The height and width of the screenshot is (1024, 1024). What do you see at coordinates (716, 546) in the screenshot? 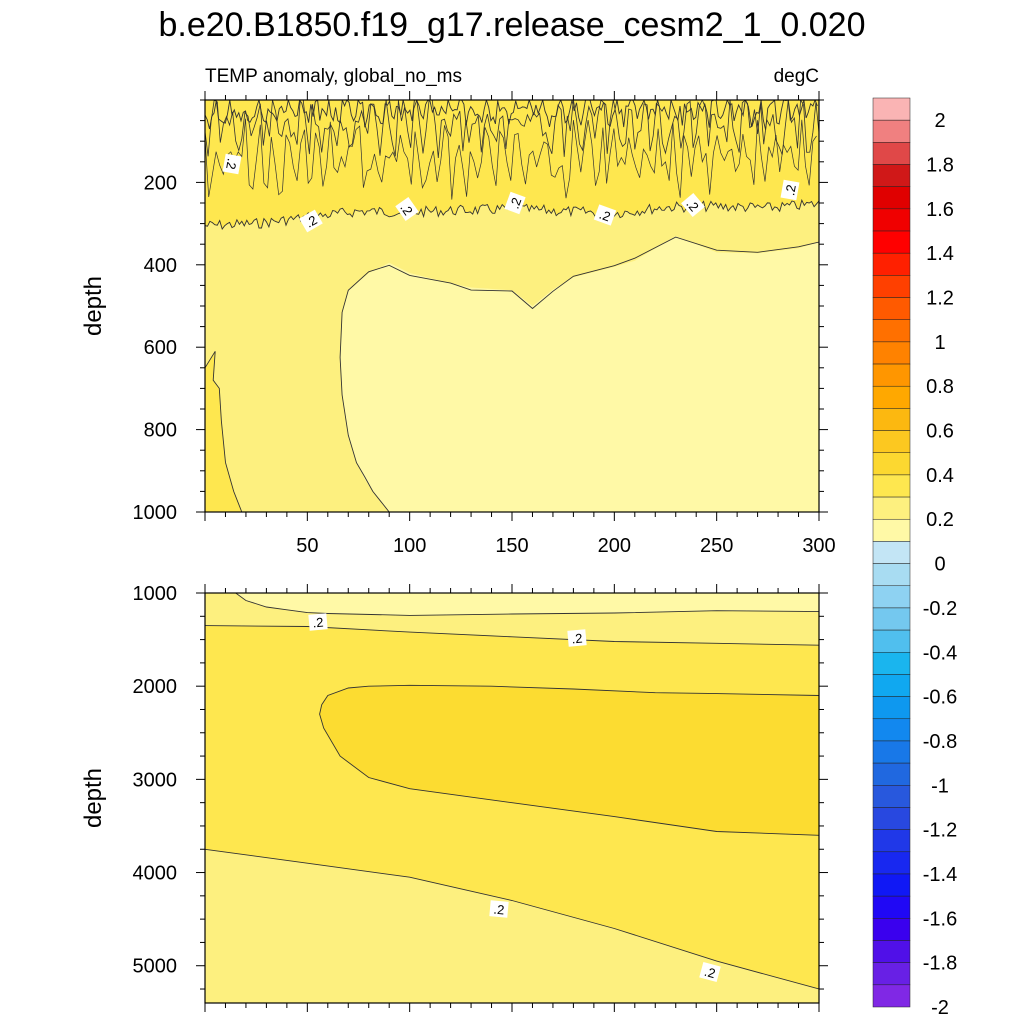
I see `upper-xtick-label: 250` at bounding box center [716, 546].